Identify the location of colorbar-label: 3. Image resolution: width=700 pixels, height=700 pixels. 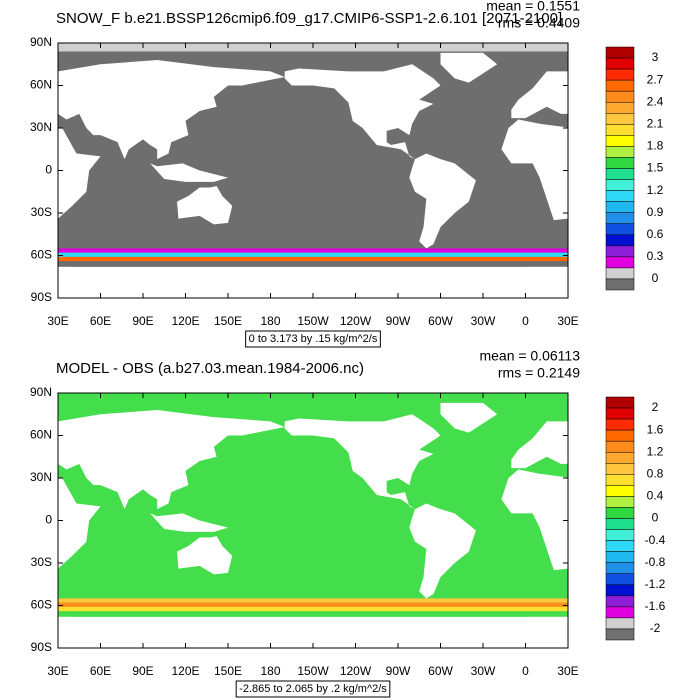
(655, 57).